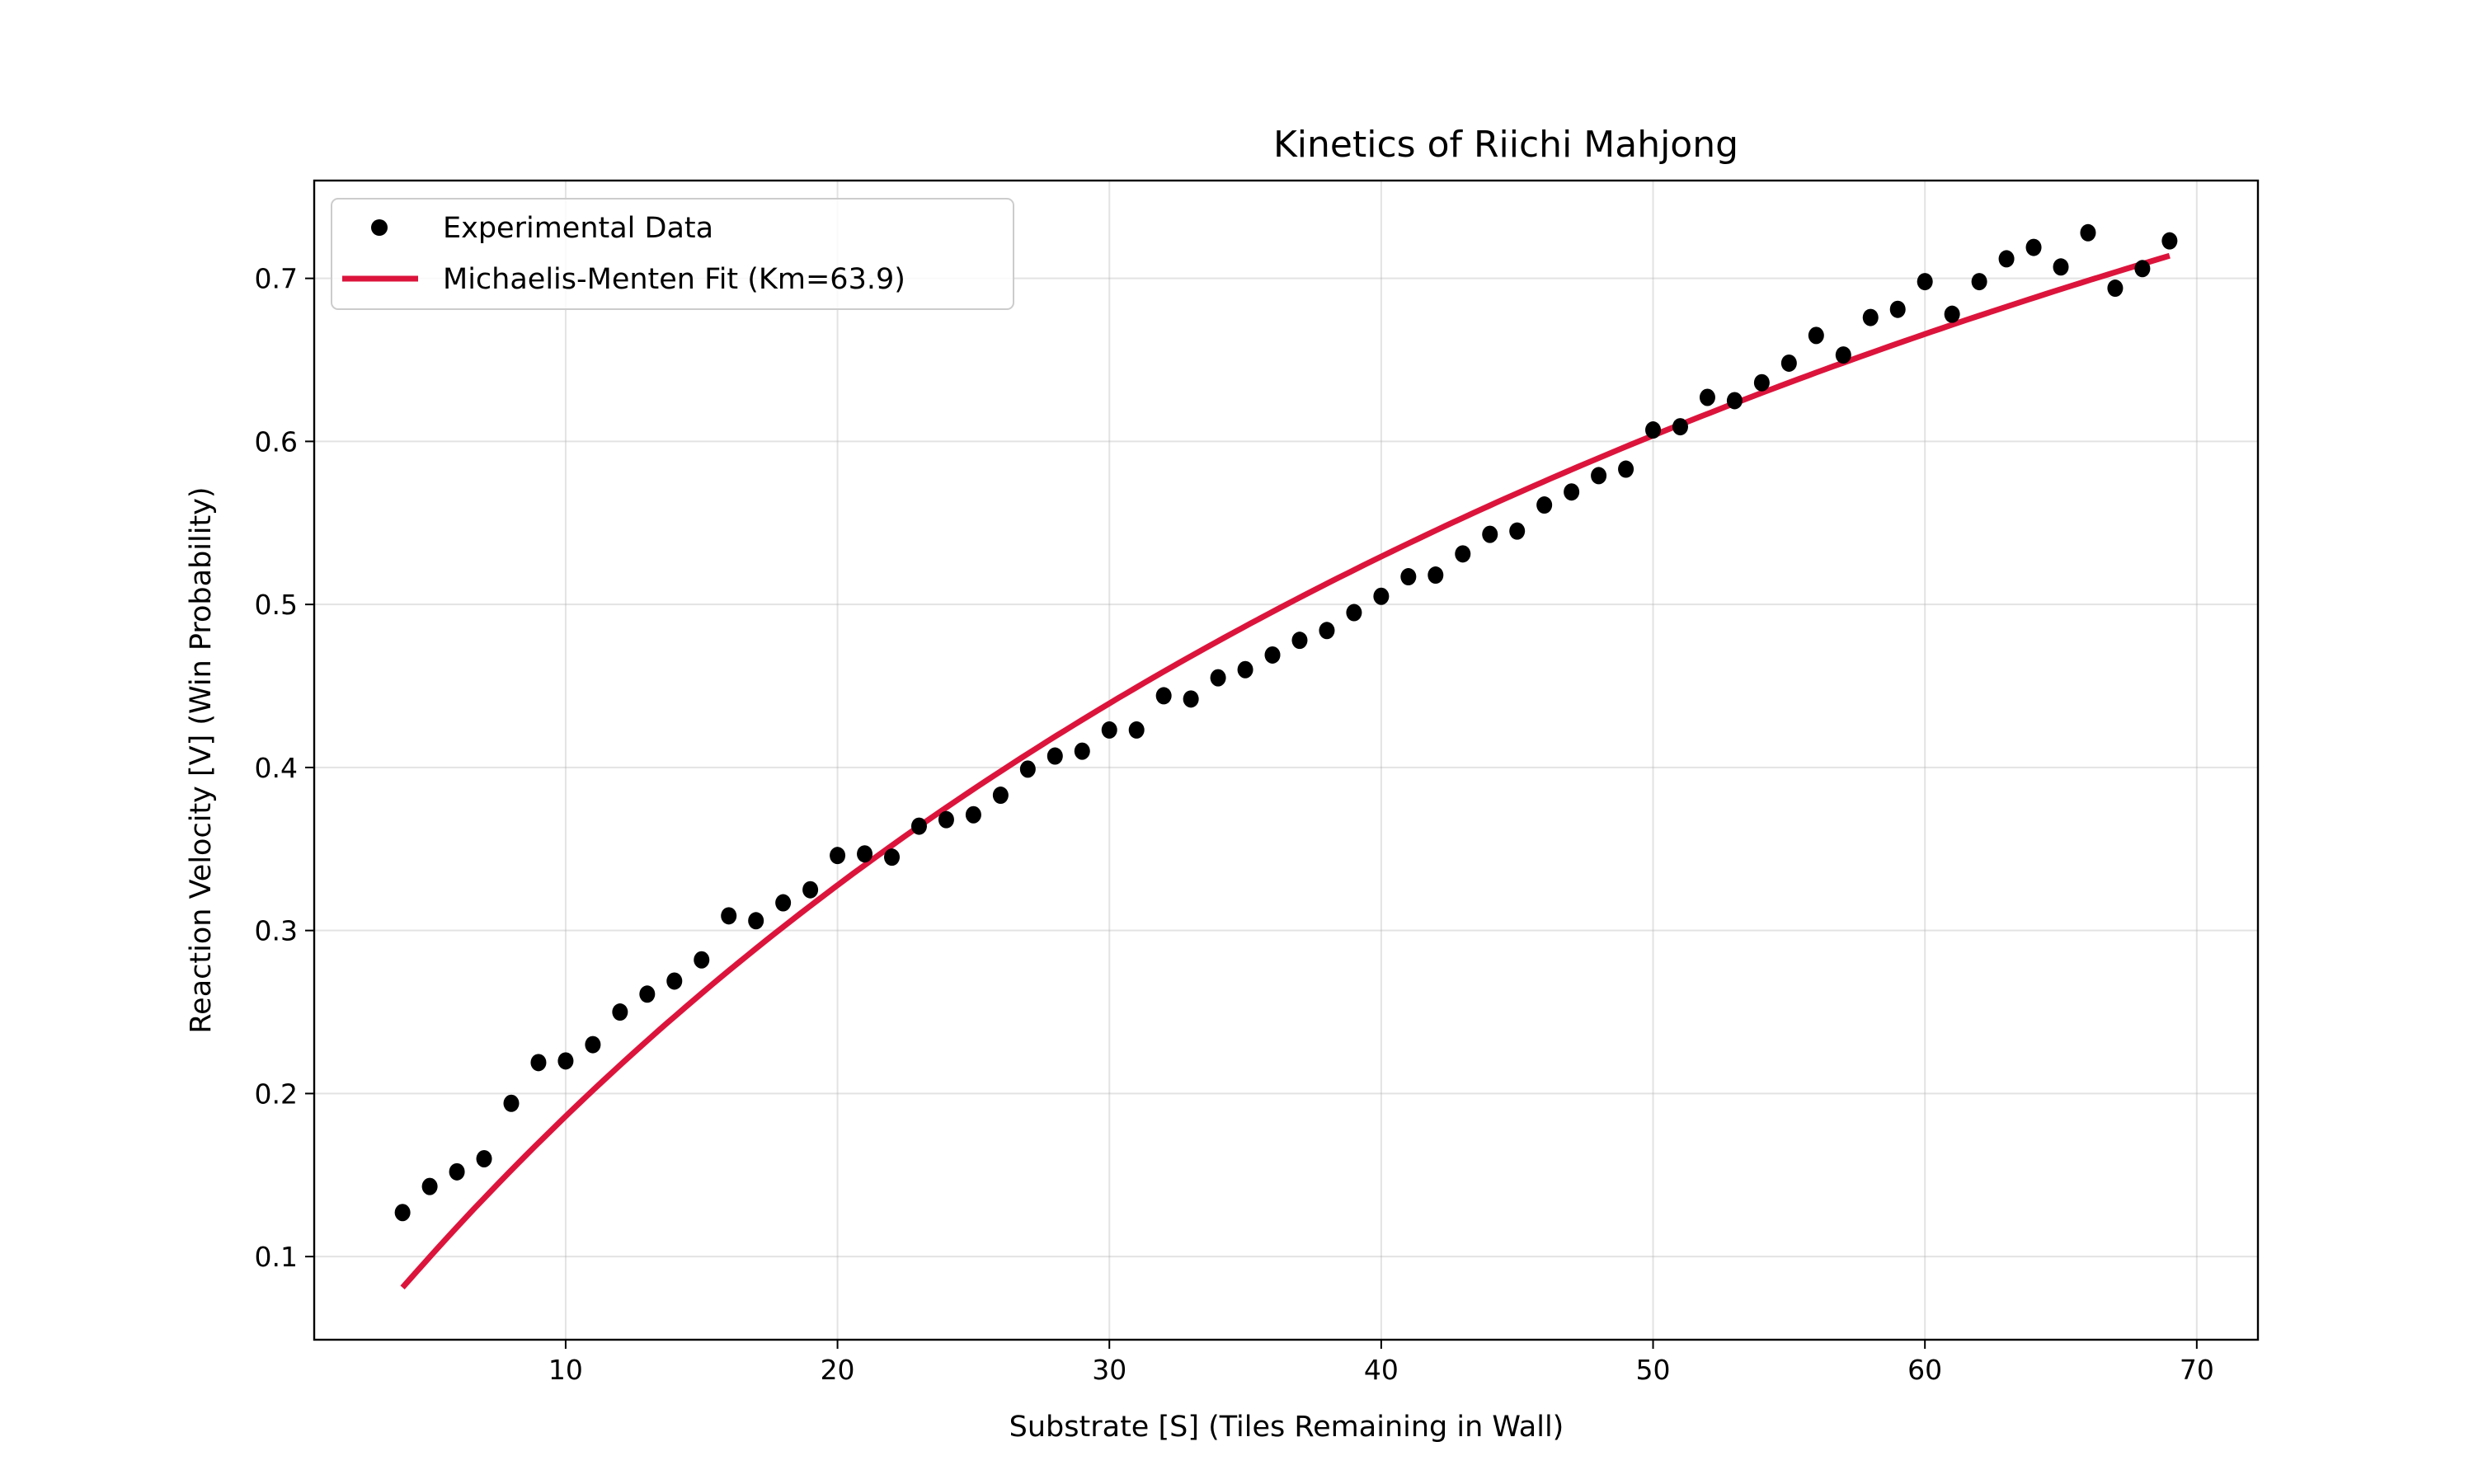 The height and width of the screenshot is (1484, 2474). Describe the element at coordinates (674, 279) in the screenshot. I see `legend-label-fit: Michaelis-Menten Fit (Km=63.9)` at that location.